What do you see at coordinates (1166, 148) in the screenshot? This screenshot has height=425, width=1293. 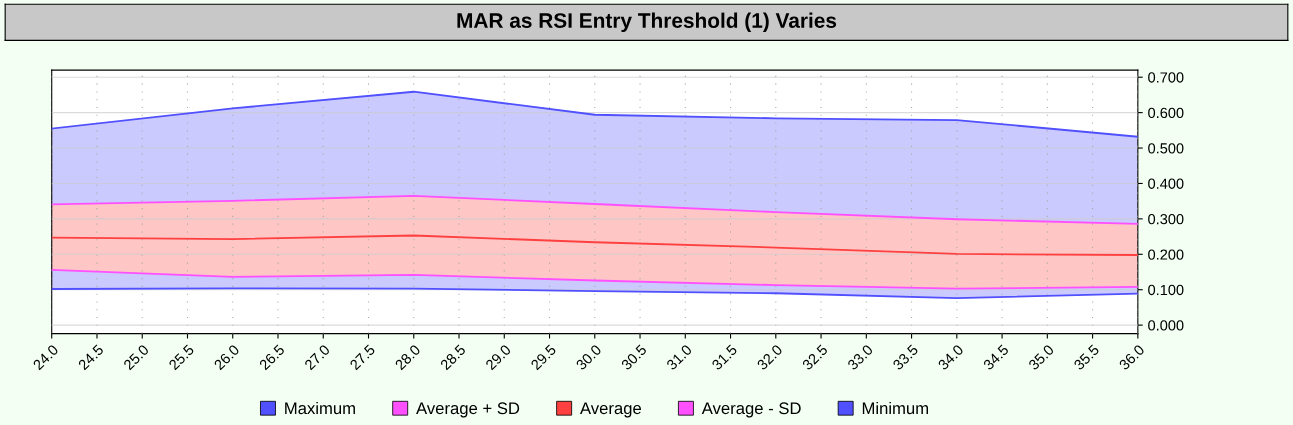 I see `y-tick-label: 0.500` at bounding box center [1166, 148].